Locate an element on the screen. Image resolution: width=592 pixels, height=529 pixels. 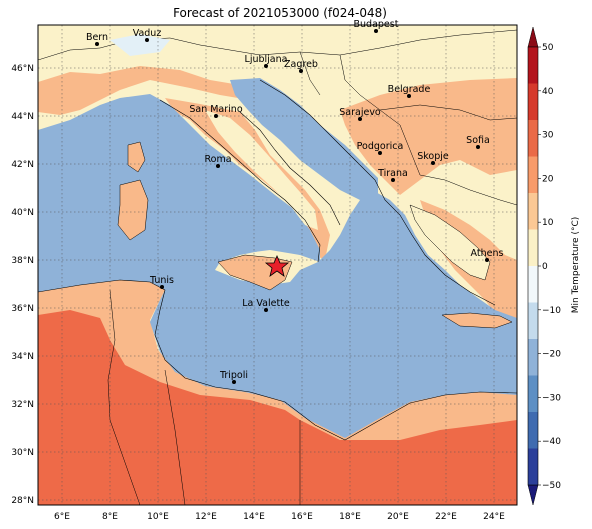
alpine-cool-patch is located at coordinates (140, 45).